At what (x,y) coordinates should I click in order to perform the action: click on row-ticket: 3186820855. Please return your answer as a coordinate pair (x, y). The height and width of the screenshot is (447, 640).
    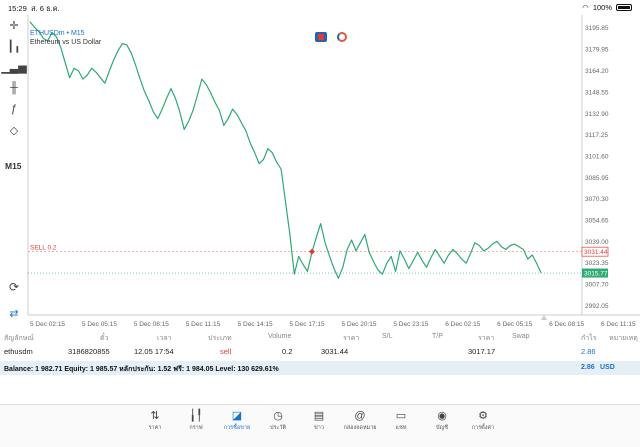
    Looking at the image, I should click on (89, 351).